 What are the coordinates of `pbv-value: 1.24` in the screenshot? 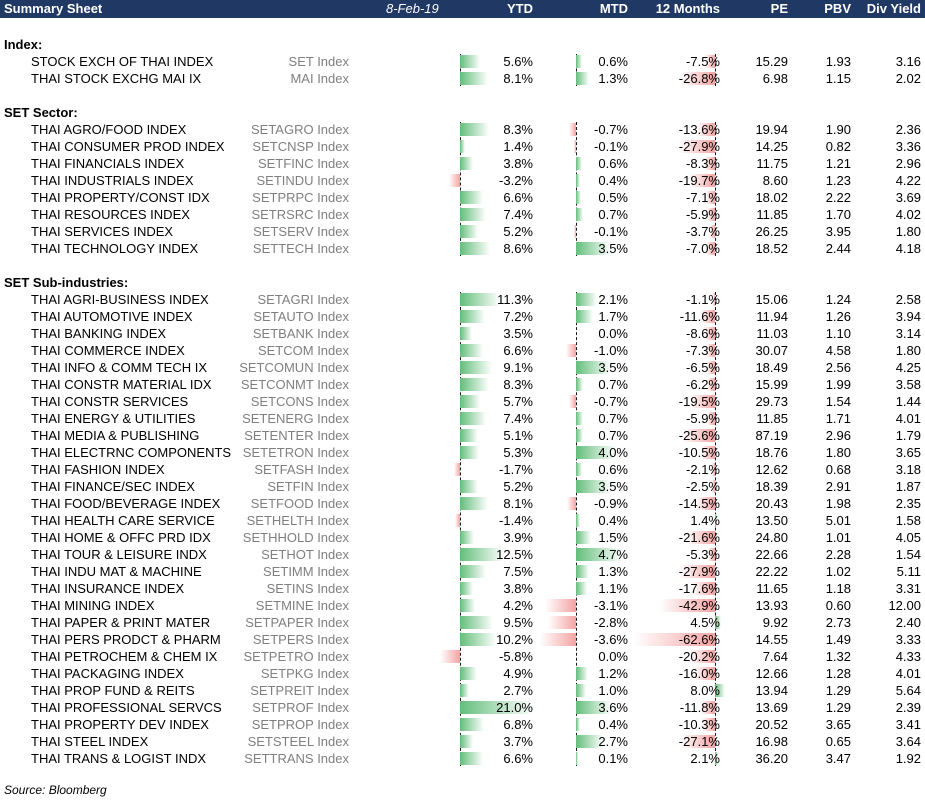 It's located at (838, 299).